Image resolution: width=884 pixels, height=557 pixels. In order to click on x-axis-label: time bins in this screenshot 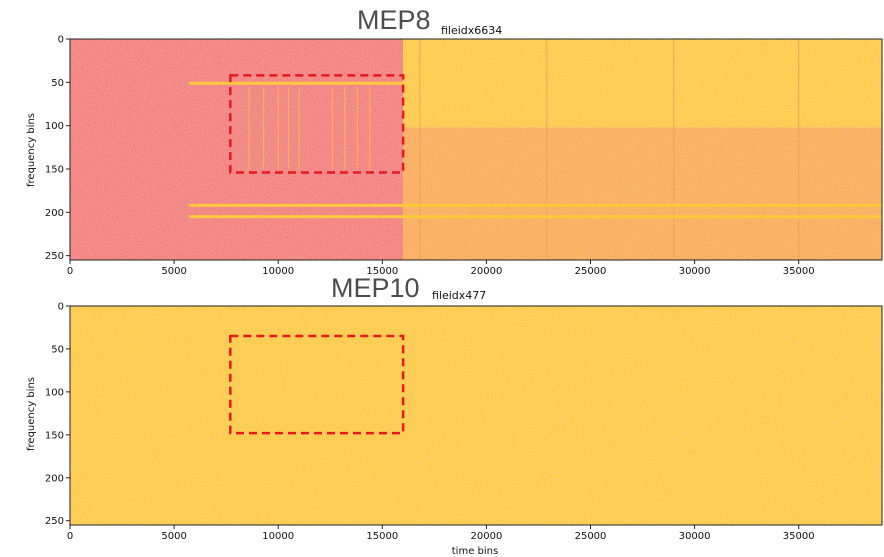, I will do `click(475, 551)`.